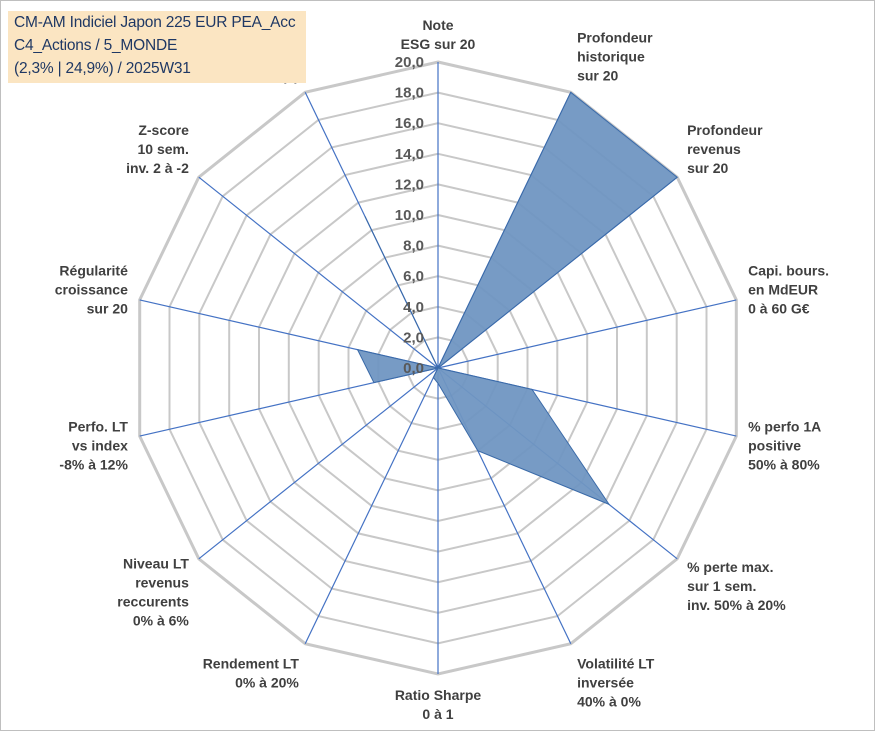  Describe the element at coordinates (616, 683) in the screenshot. I see `axis-label-6: Volatilité LT inversée 40% à 0%` at that location.